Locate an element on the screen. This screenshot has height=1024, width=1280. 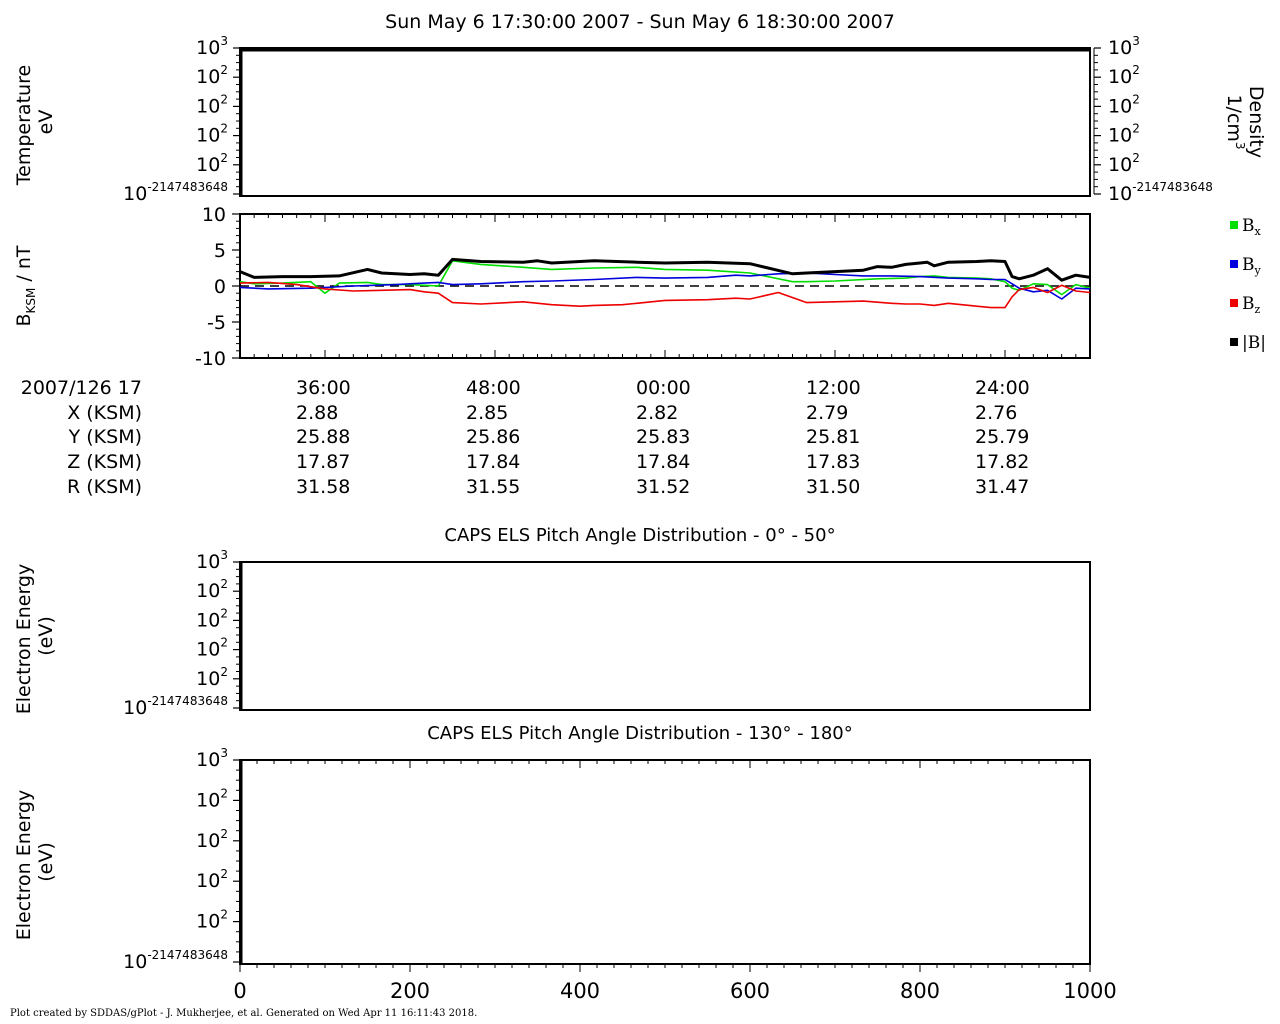
legend-label-base: B is located at coordinates (1248, 304).